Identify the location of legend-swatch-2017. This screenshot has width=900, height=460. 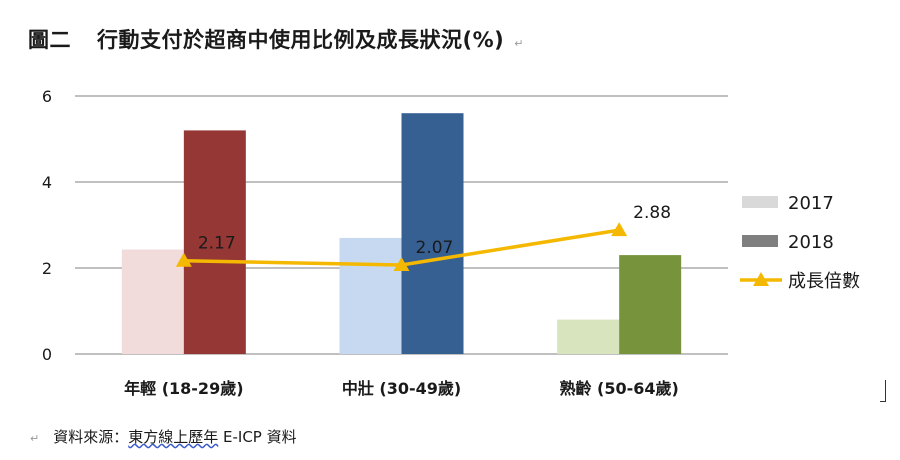
(760, 202).